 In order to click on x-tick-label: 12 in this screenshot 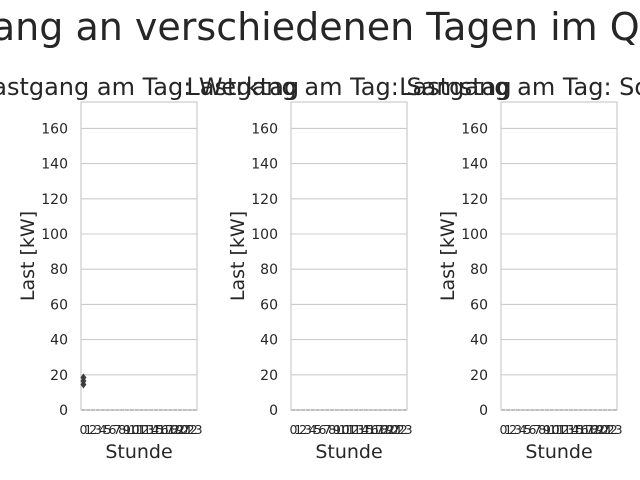, I will do `click(141, 429)`.